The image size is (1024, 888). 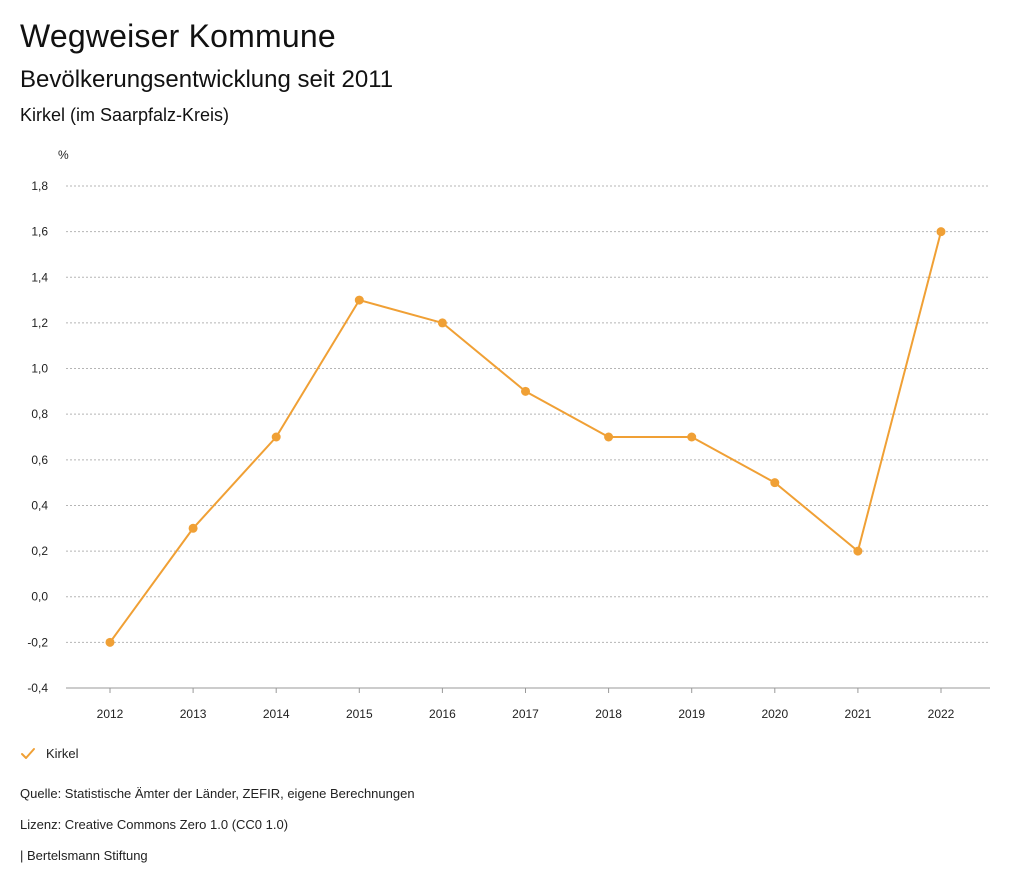 I want to click on x-tick-label: 2014, so click(x=276, y=714).